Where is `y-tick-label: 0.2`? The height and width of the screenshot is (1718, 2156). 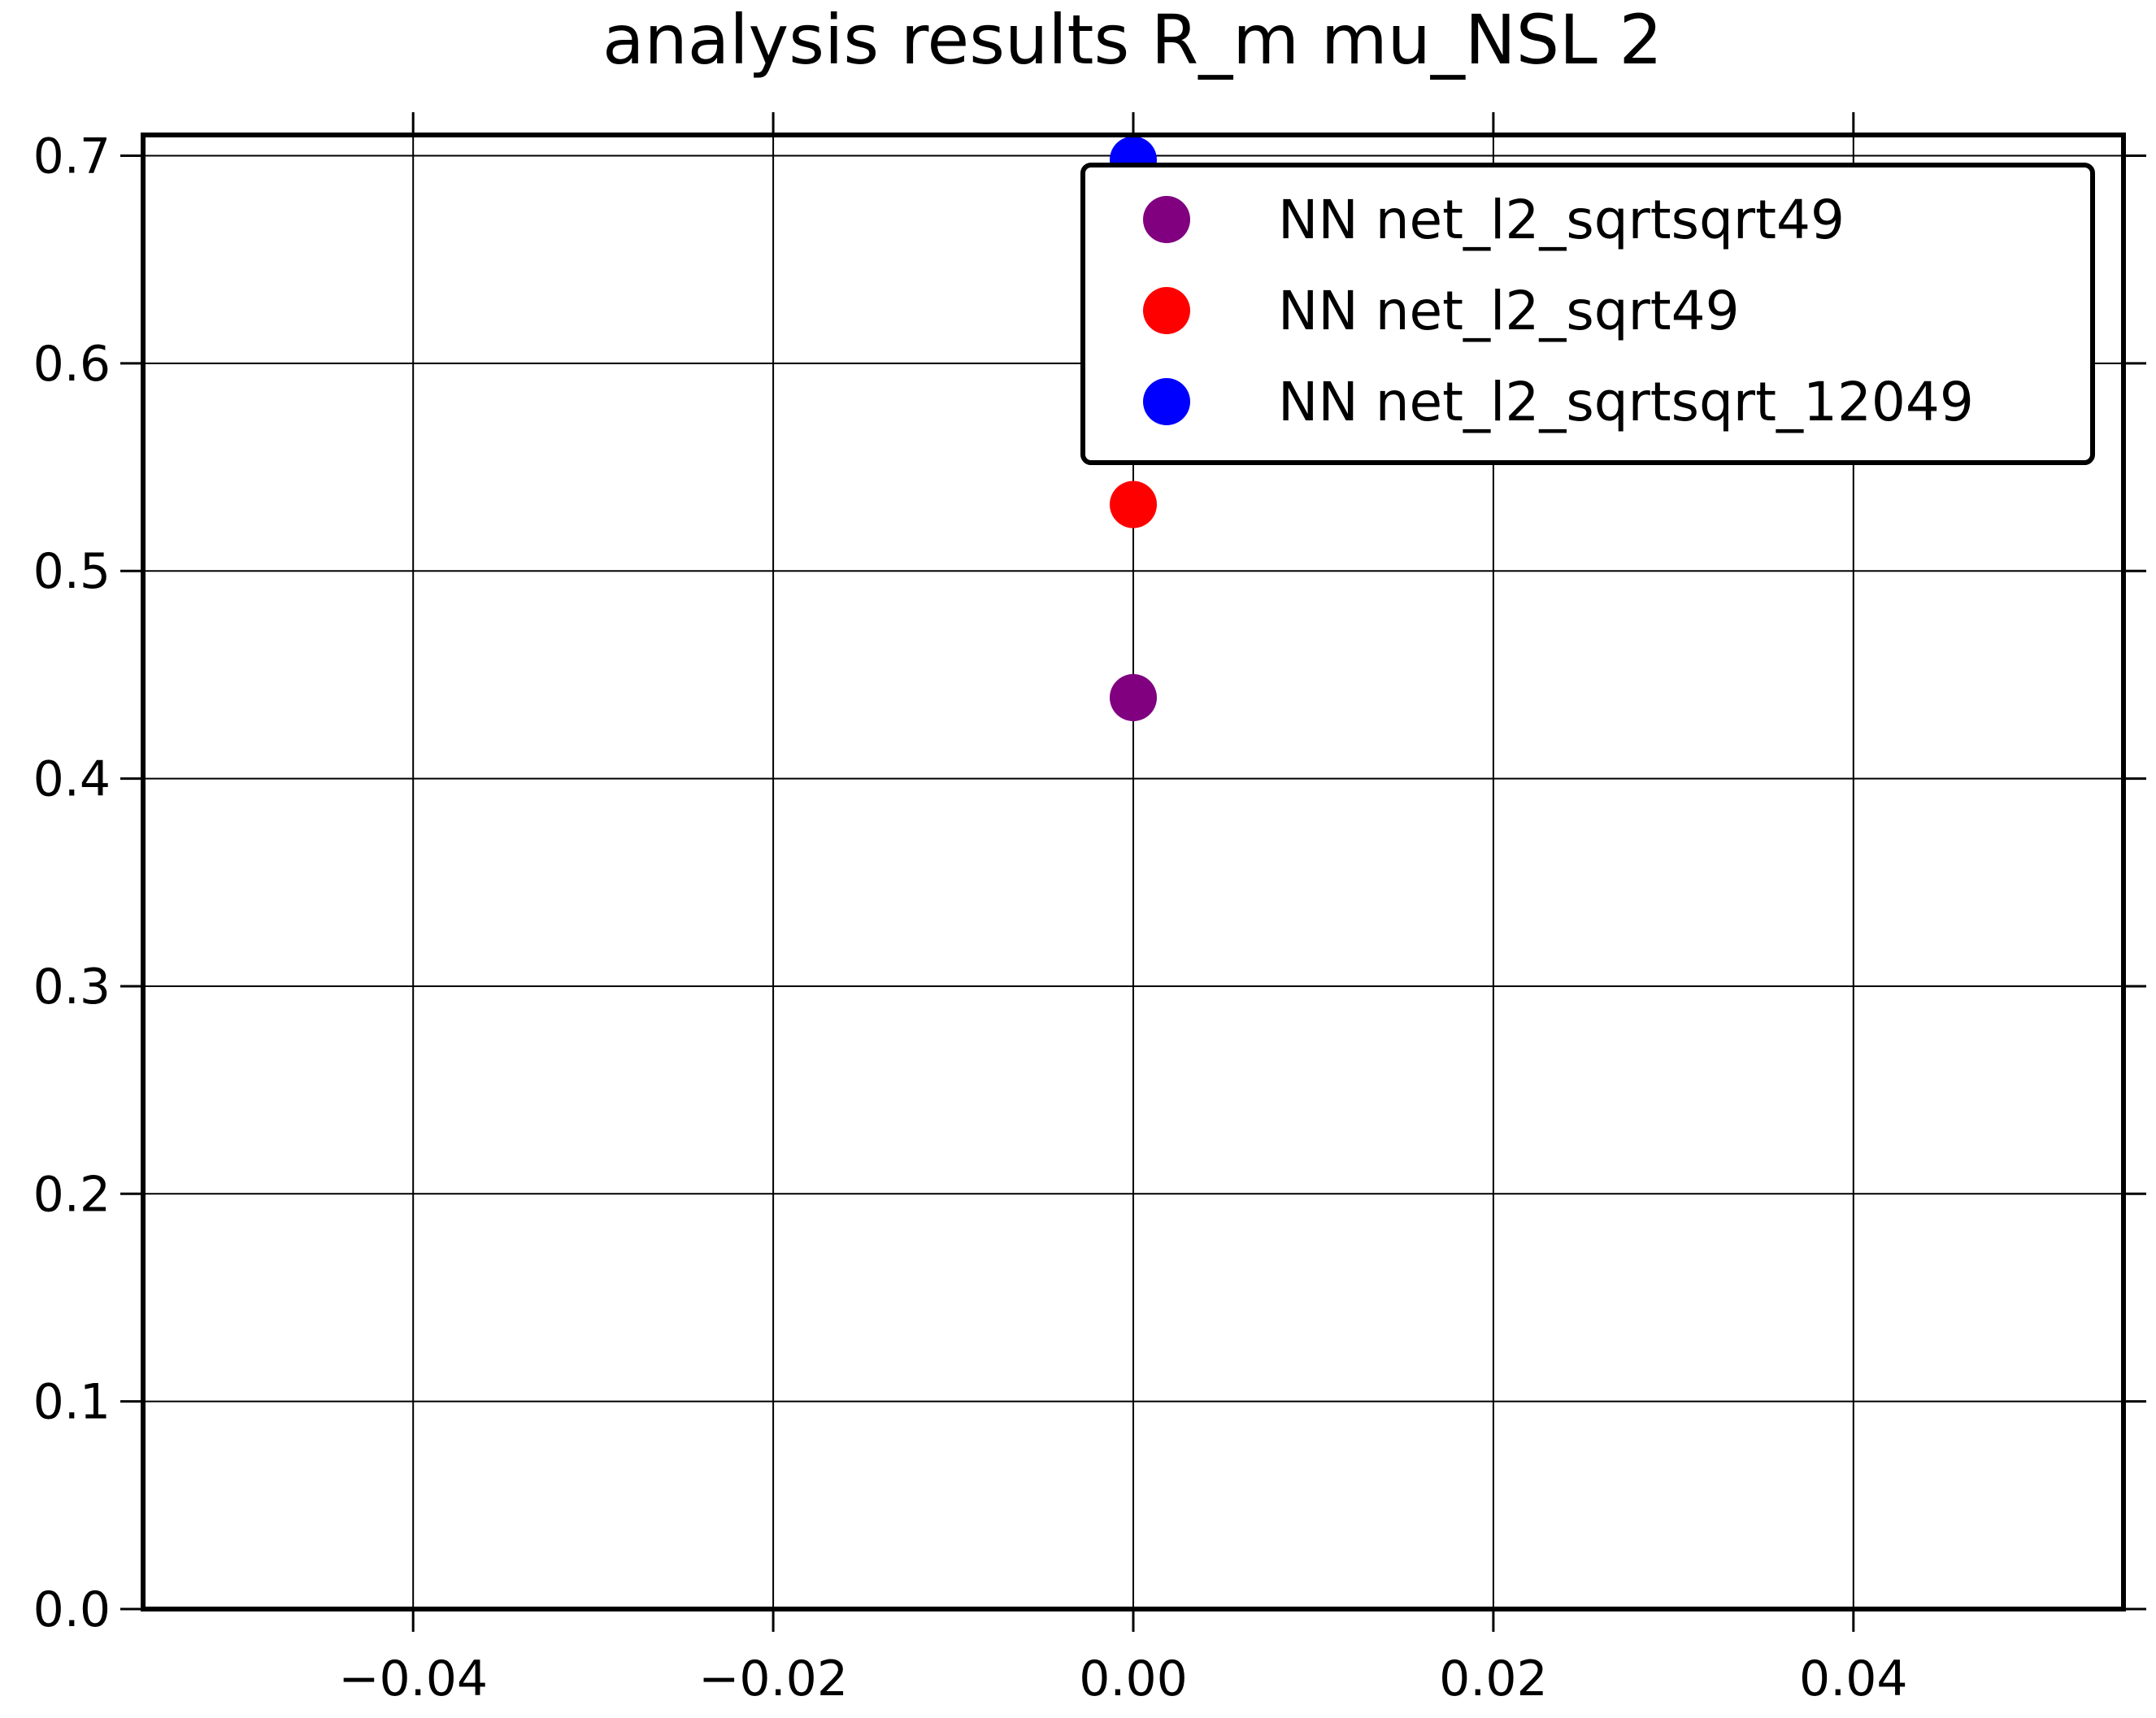 y-tick-label: 0.2 is located at coordinates (72, 1194).